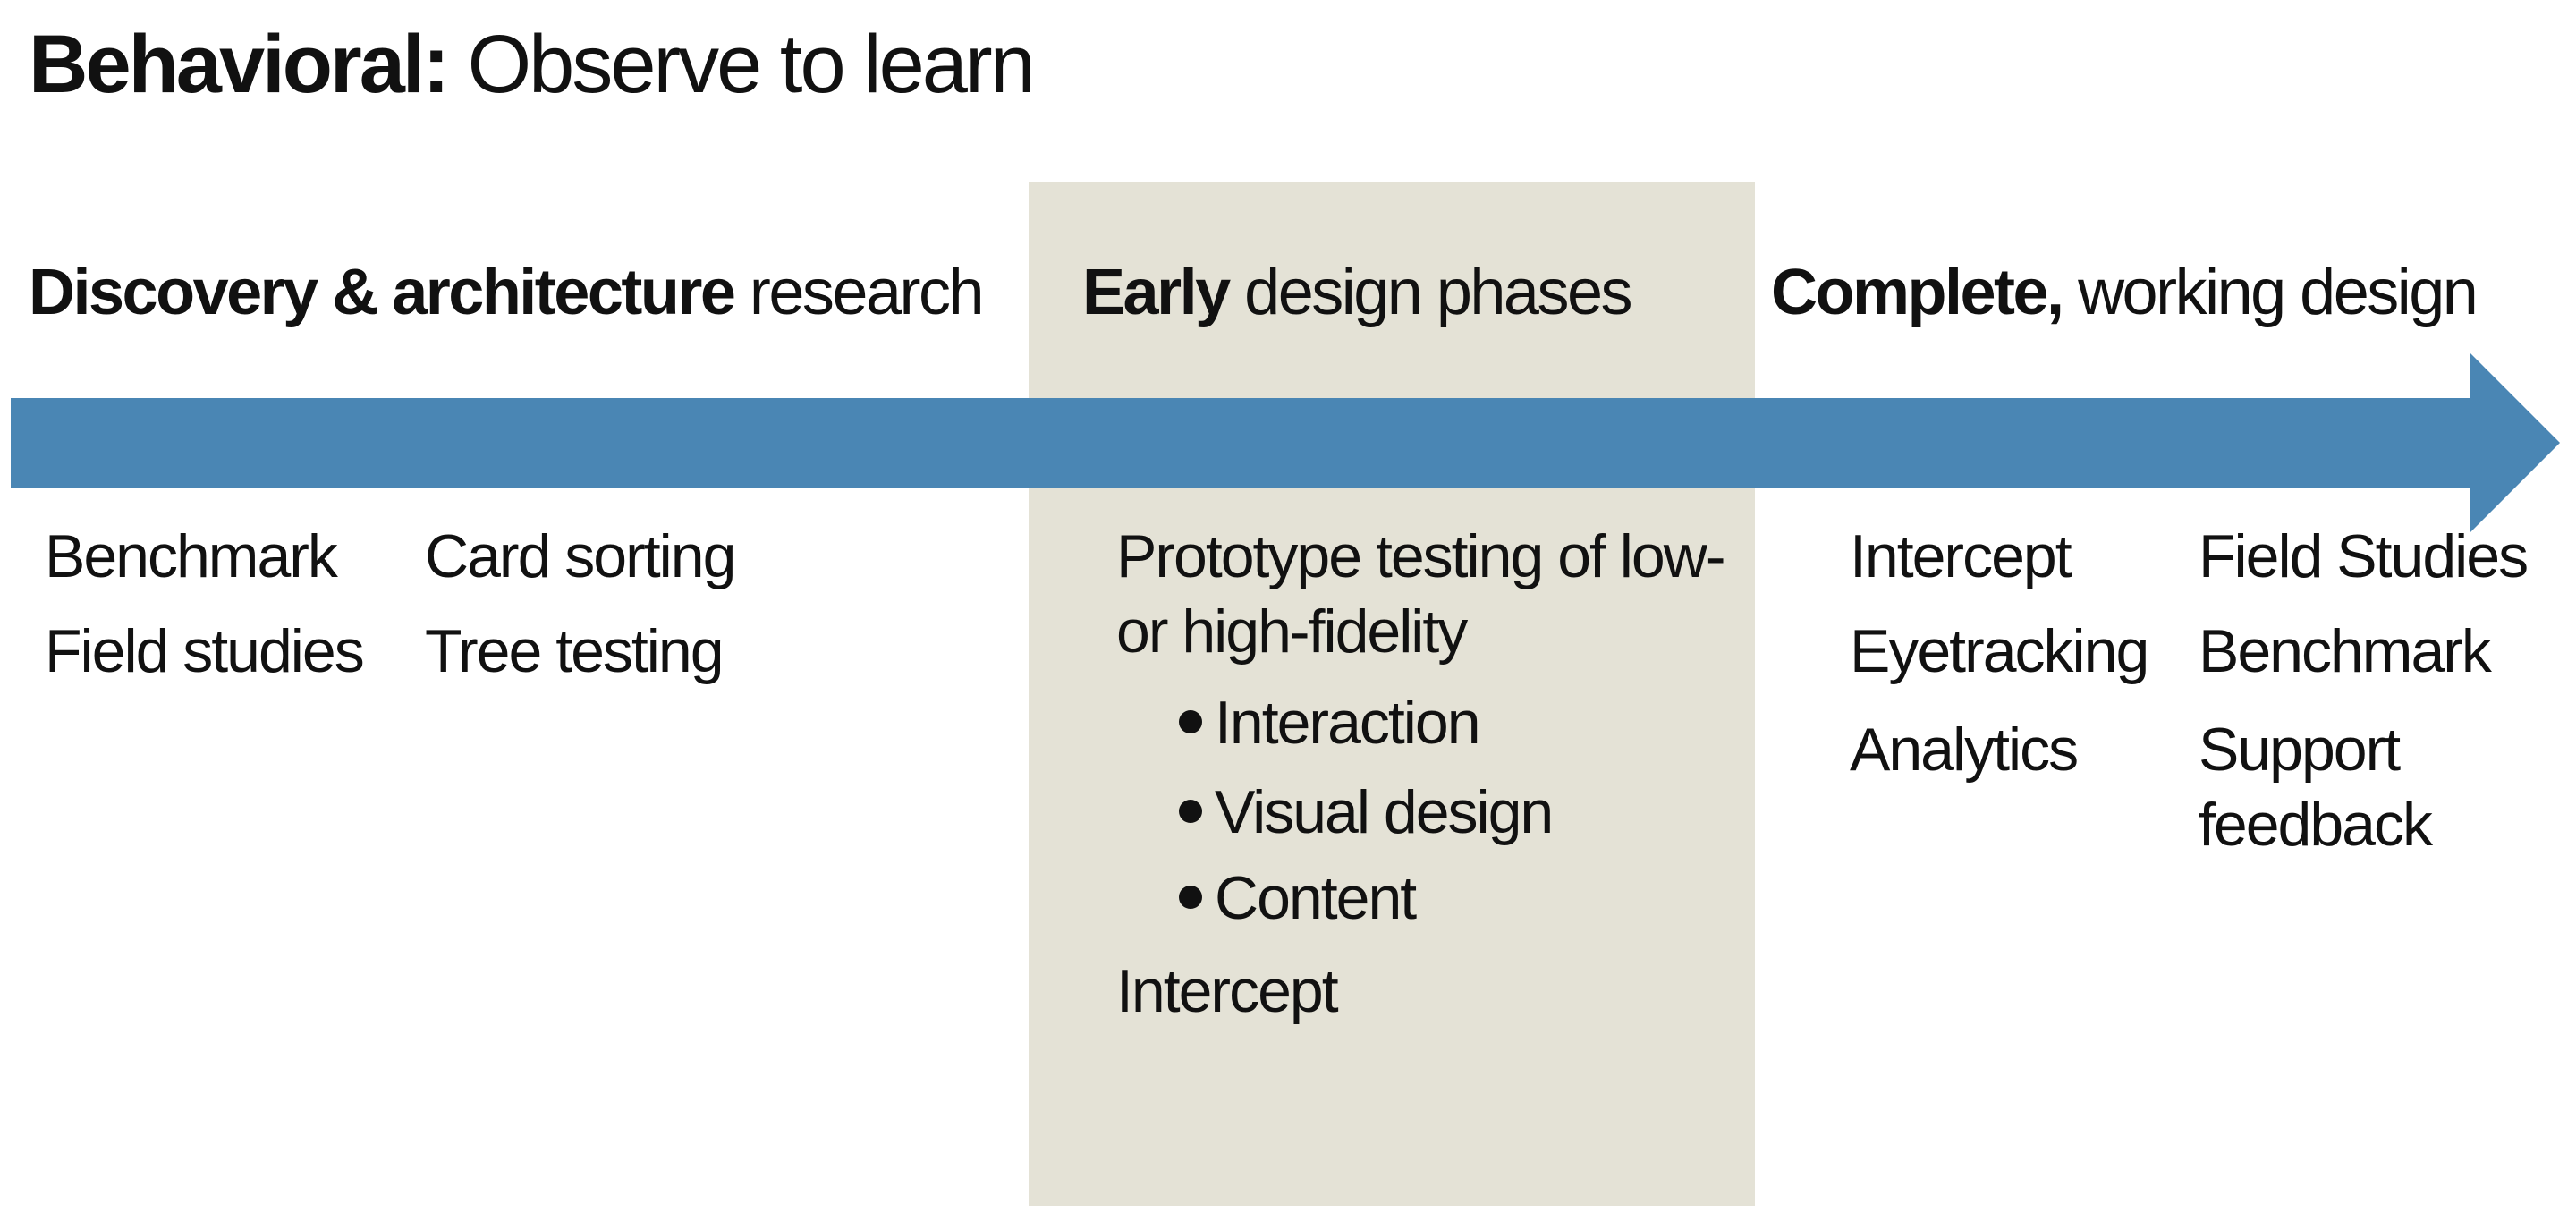  I want to click on bullet-item: Visual design, so click(1366, 813).